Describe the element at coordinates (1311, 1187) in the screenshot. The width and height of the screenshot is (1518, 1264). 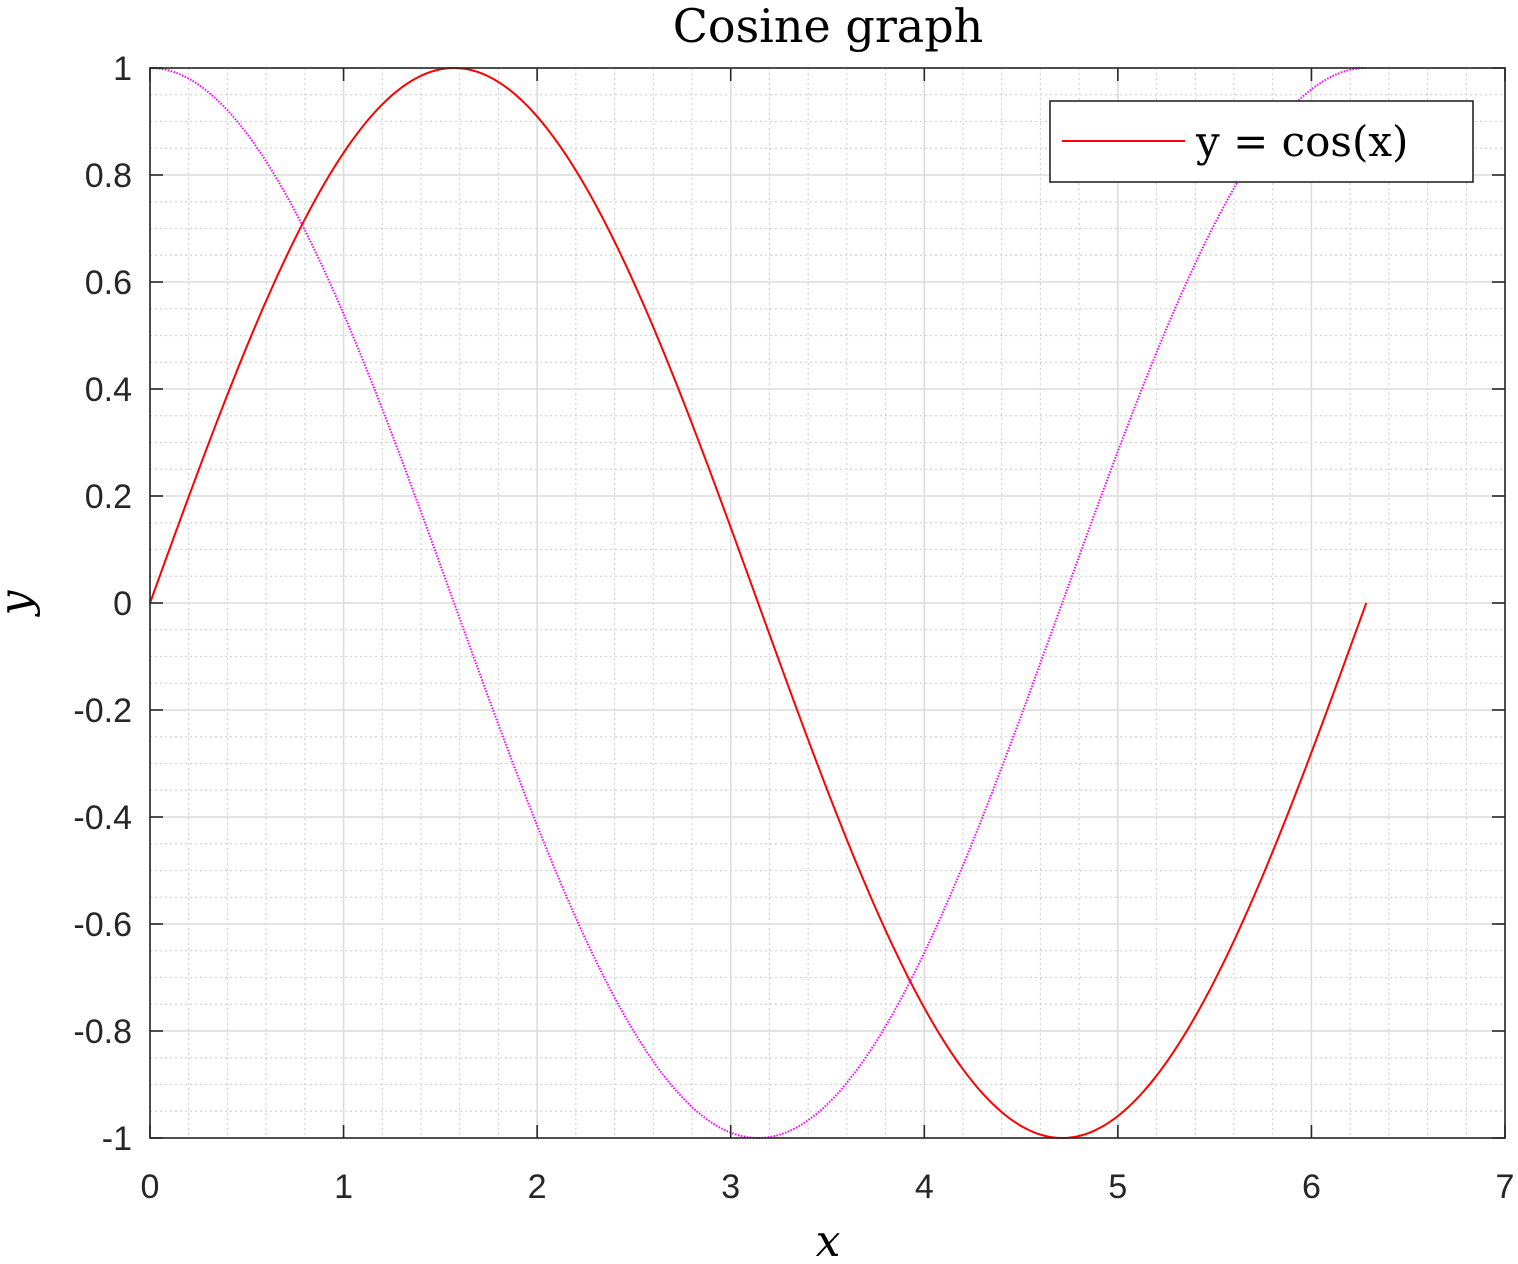
I see `x-tick-label: 6` at that location.